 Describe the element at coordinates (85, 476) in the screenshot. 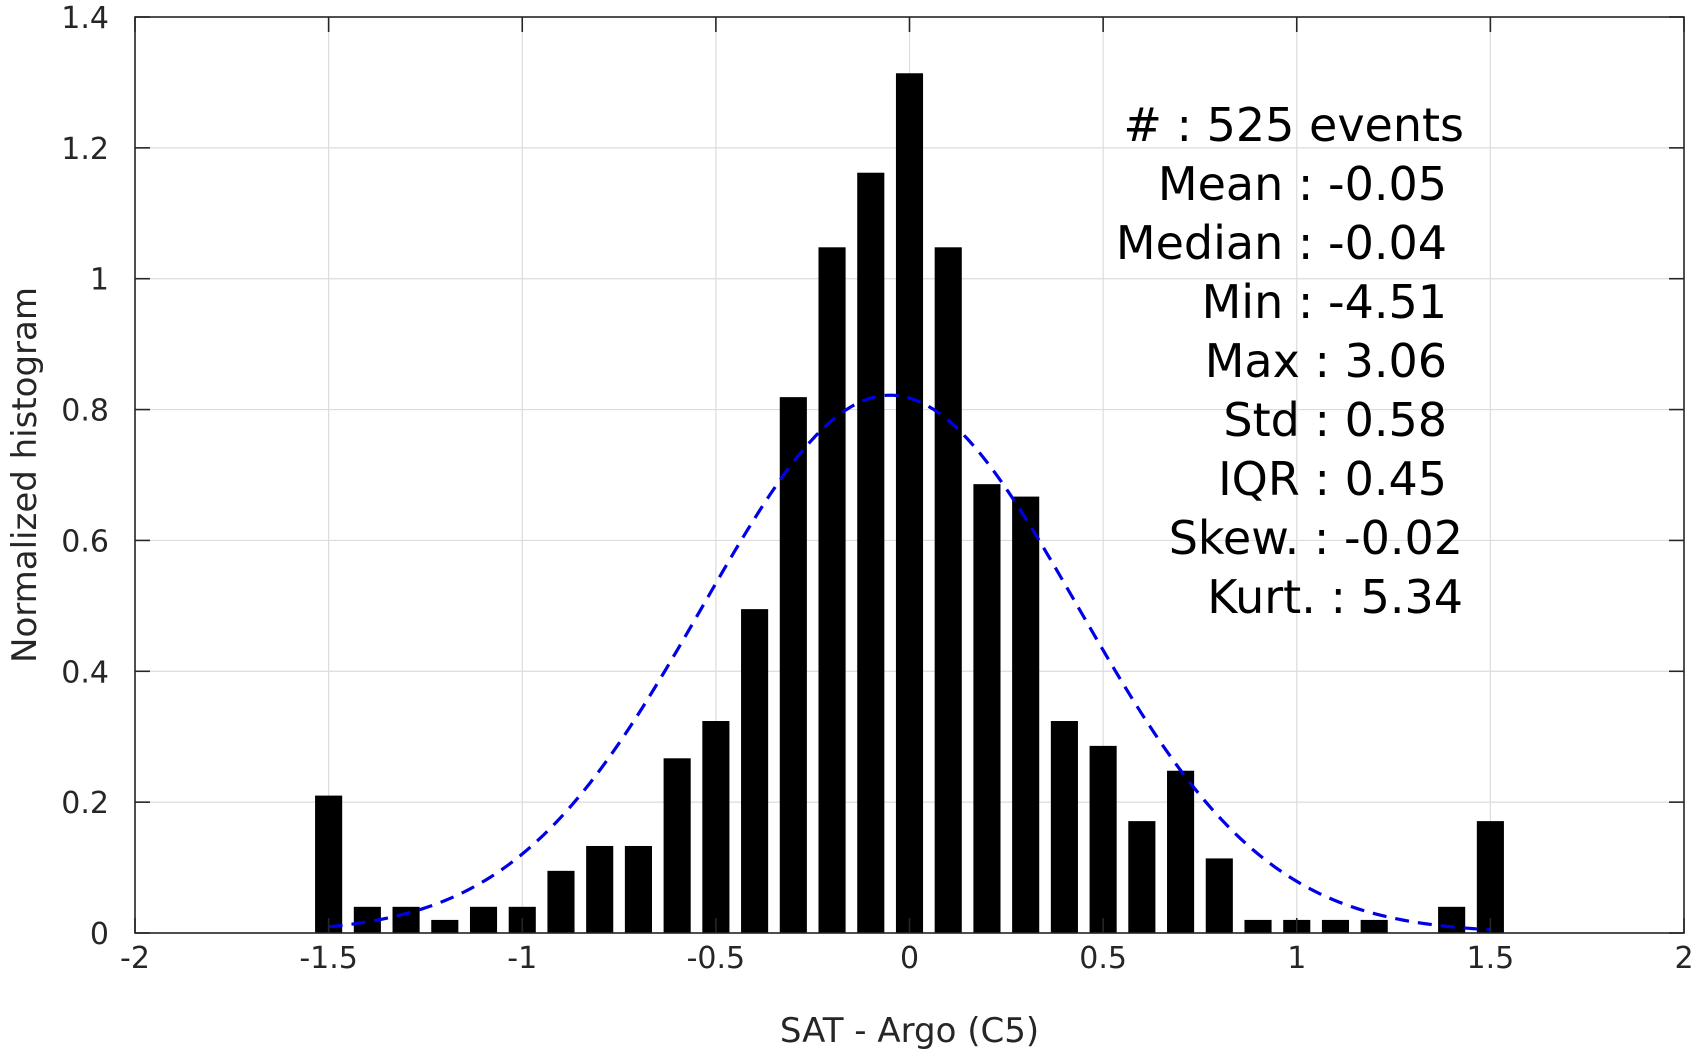

I see `y-tick-labels: 0 0.2 0.4 0.6 0.8 1 1.2 1.4` at that location.